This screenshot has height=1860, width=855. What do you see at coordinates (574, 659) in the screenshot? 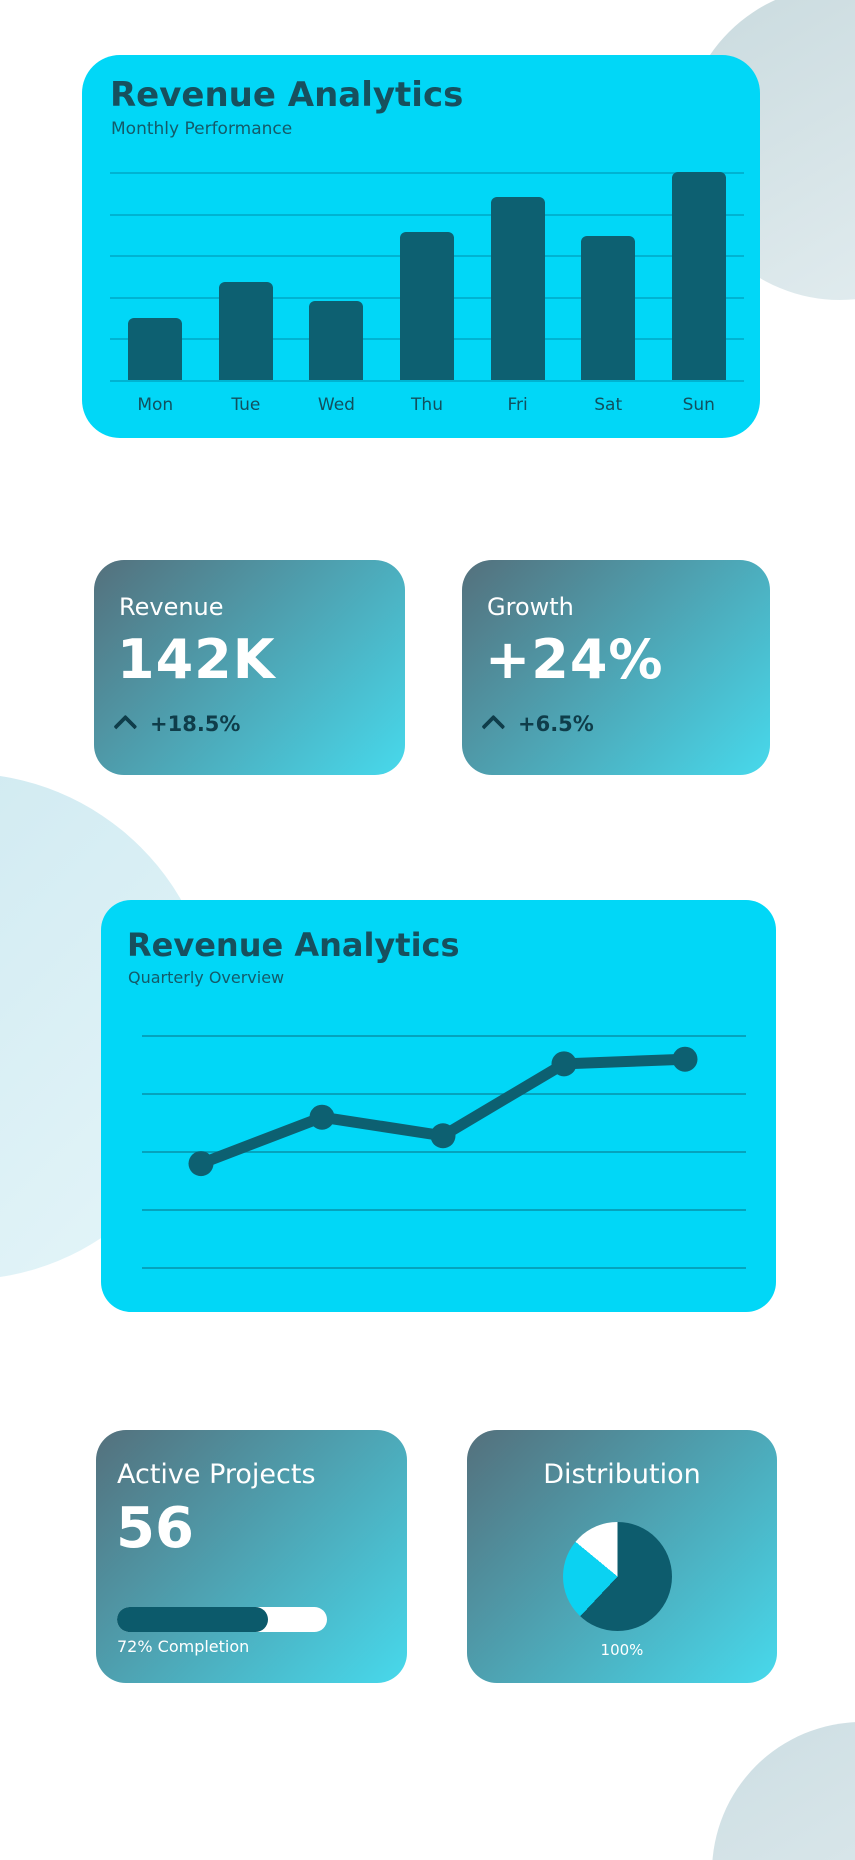
I see `stat-value: +24%` at bounding box center [574, 659].